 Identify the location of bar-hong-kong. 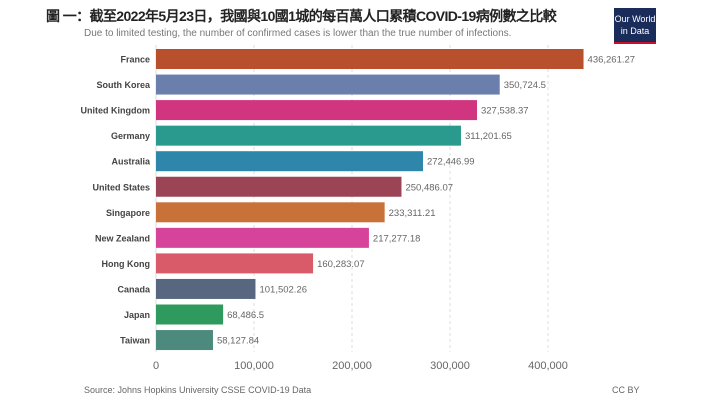
(235, 263).